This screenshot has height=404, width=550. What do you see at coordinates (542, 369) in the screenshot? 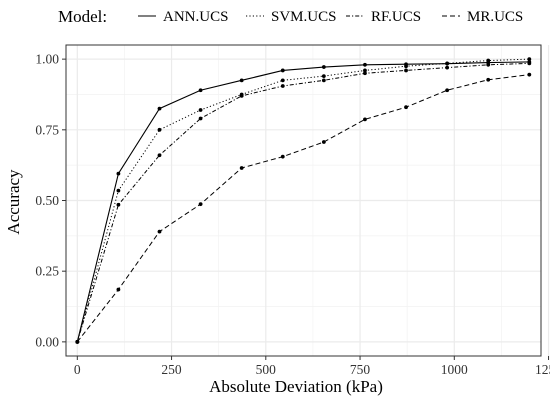
I see `x-tick-label: 1250` at bounding box center [542, 369].